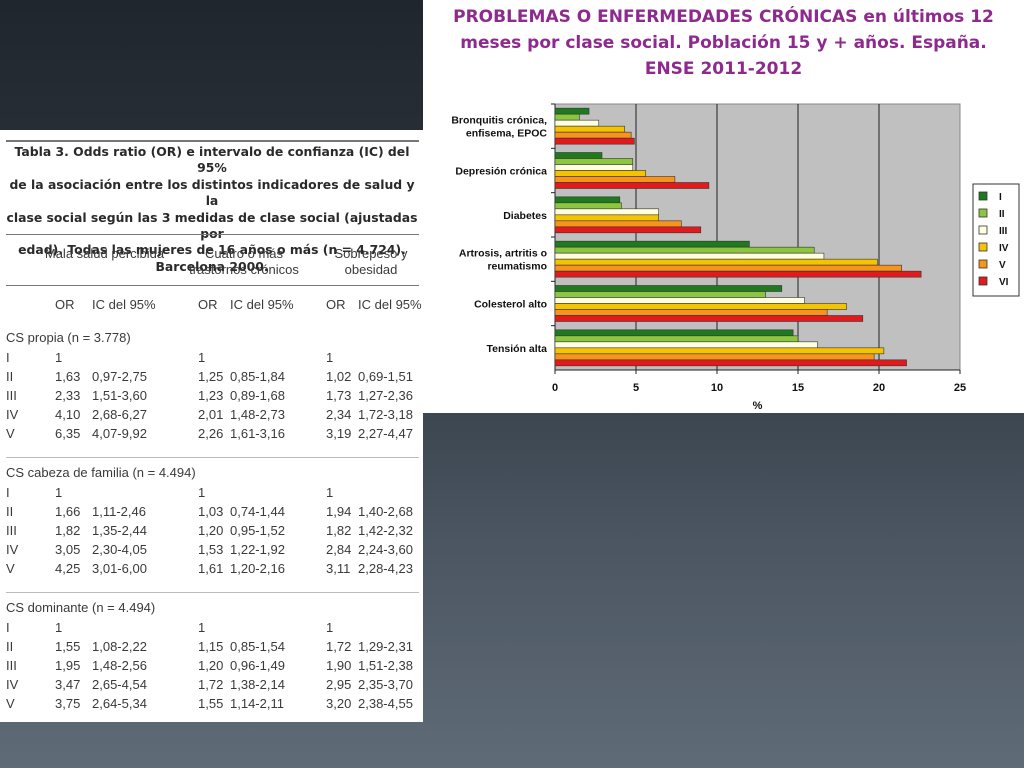  What do you see at coordinates (385, 414) in the screenshot?
I see `table-cell: 1,72-3,18` at bounding box center [385, 414].